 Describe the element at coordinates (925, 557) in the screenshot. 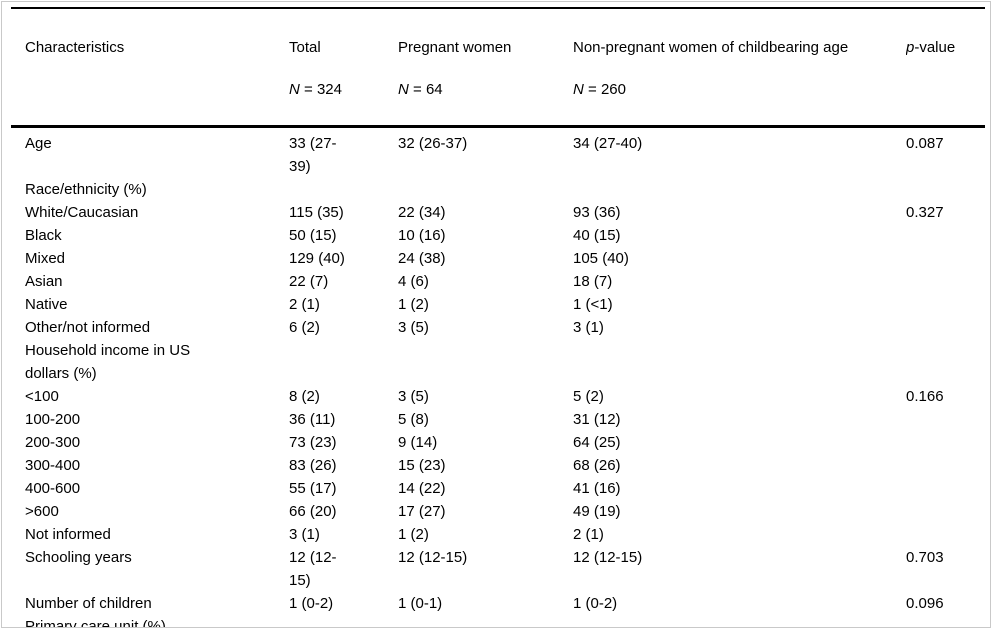

I see `cell-pvalue: 0.703` at that location.